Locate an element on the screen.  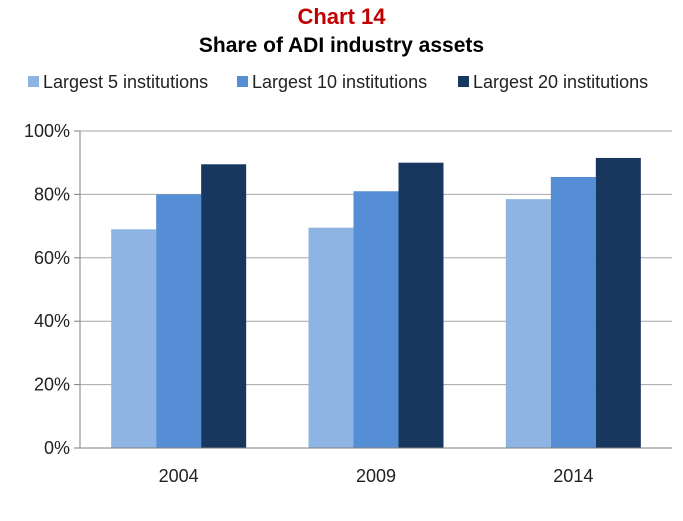
y-tick-label: 40% is located at coordinates (52, 321).